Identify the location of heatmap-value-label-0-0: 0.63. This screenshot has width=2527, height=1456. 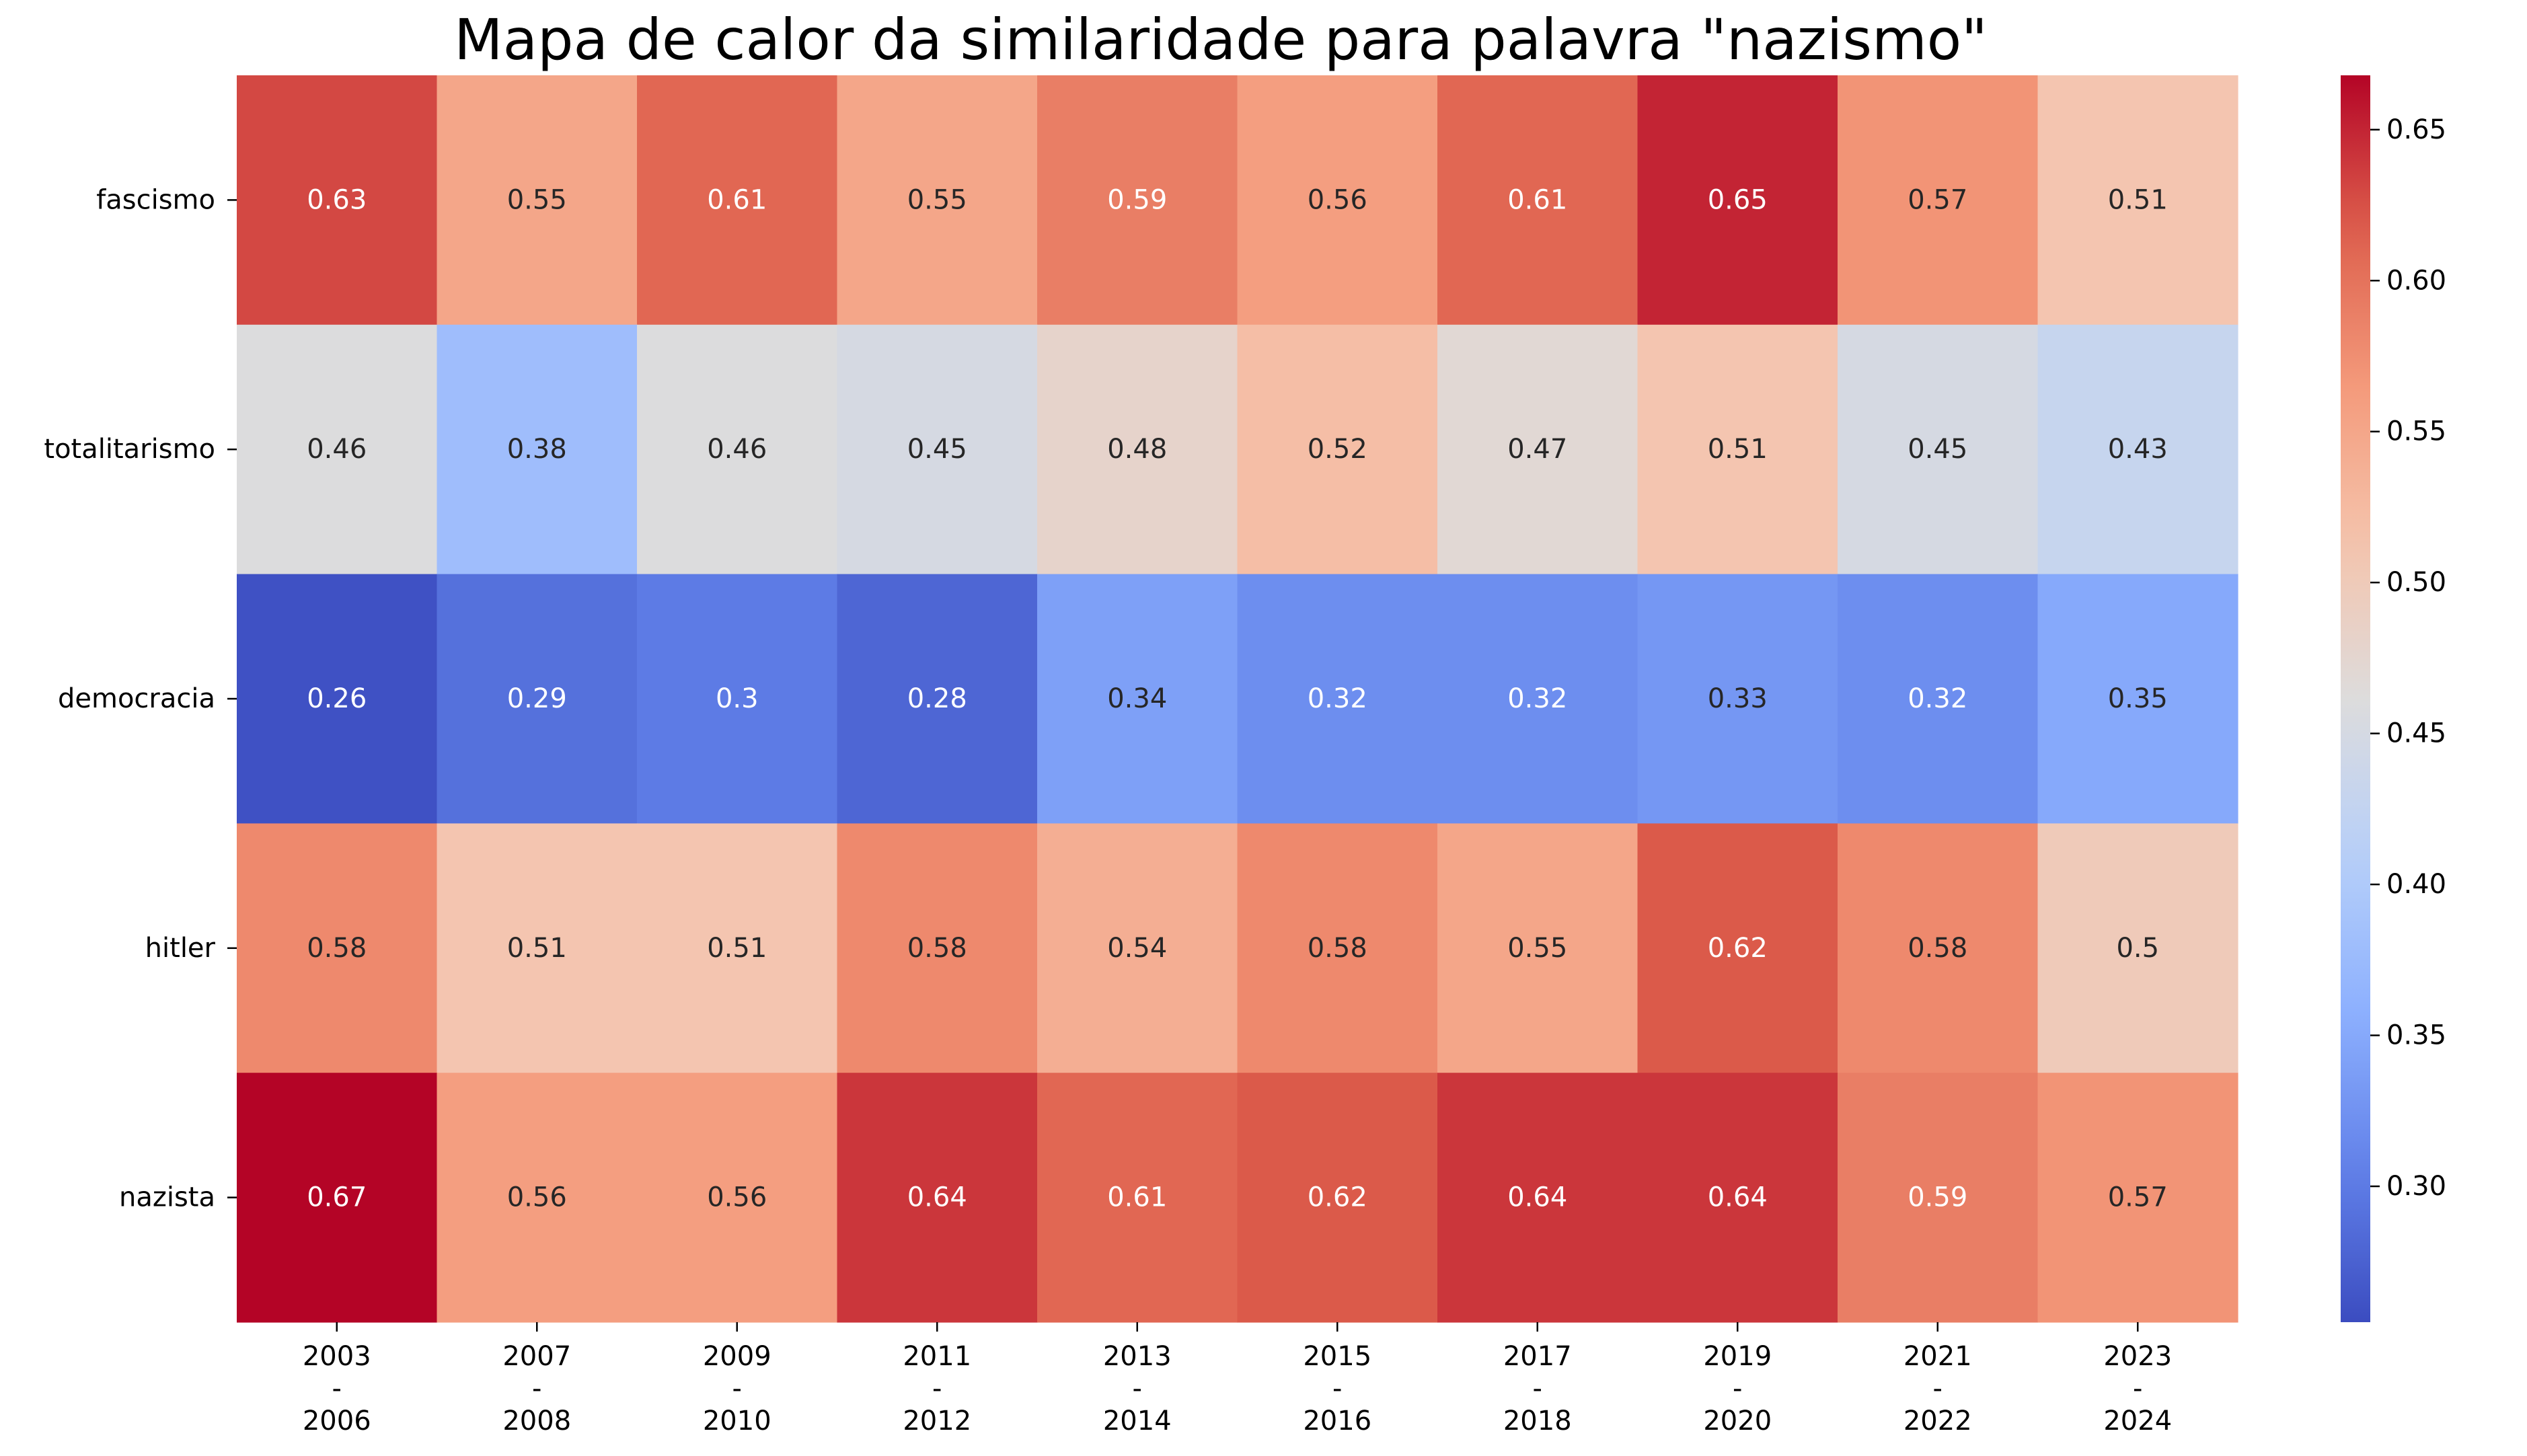
(337, 199).